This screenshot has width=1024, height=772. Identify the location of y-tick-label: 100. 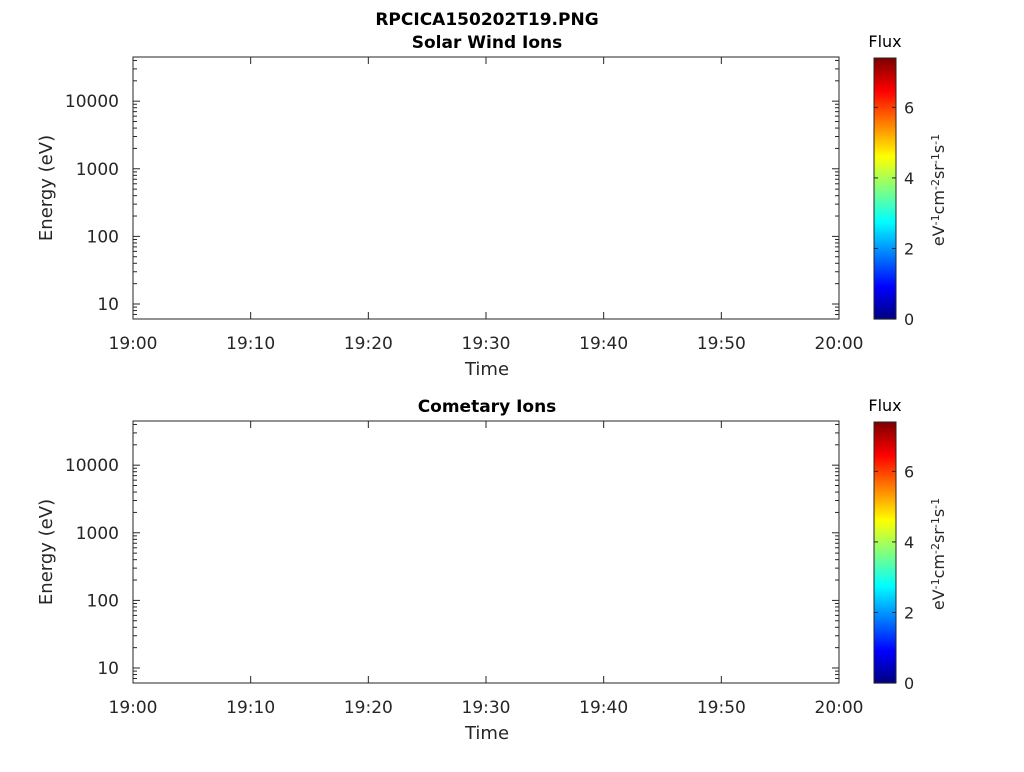
(103, 237).